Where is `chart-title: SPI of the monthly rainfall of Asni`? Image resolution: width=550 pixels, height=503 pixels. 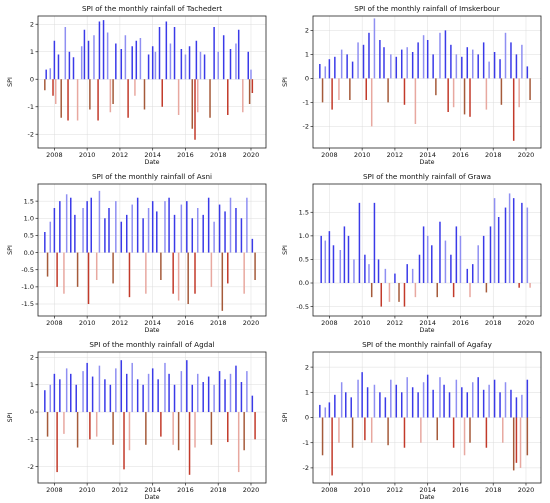
chart-title: SPI of the monthly rainfall of Asni is located at coordinates (152, 176).